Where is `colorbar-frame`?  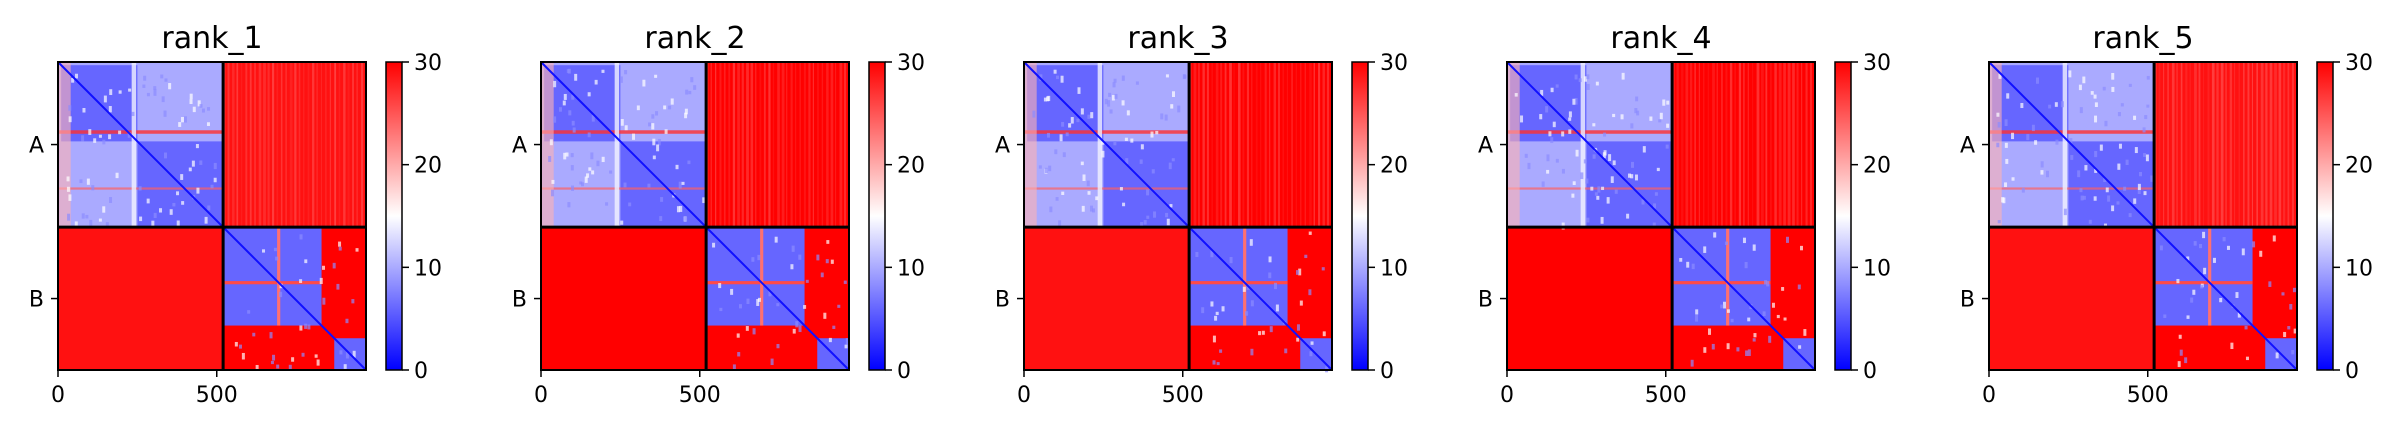
colorbar-frame is located at coordinates (2325, 216).